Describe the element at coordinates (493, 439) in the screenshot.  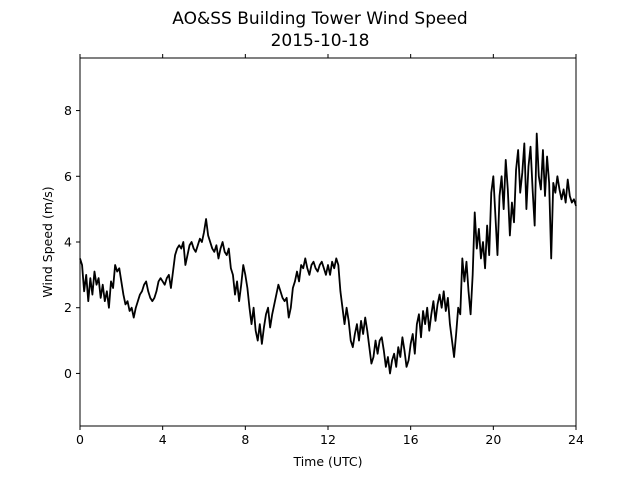
I see `x-tick-label-5: 20` at that location.